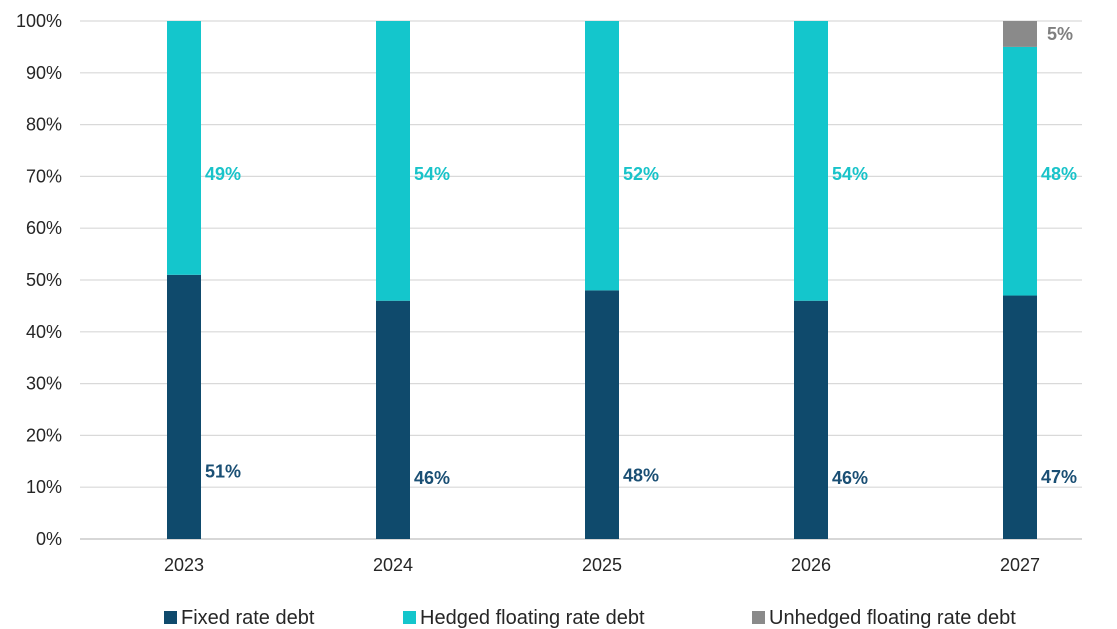  I want to click on data-label: 51%, so click(223, 472).